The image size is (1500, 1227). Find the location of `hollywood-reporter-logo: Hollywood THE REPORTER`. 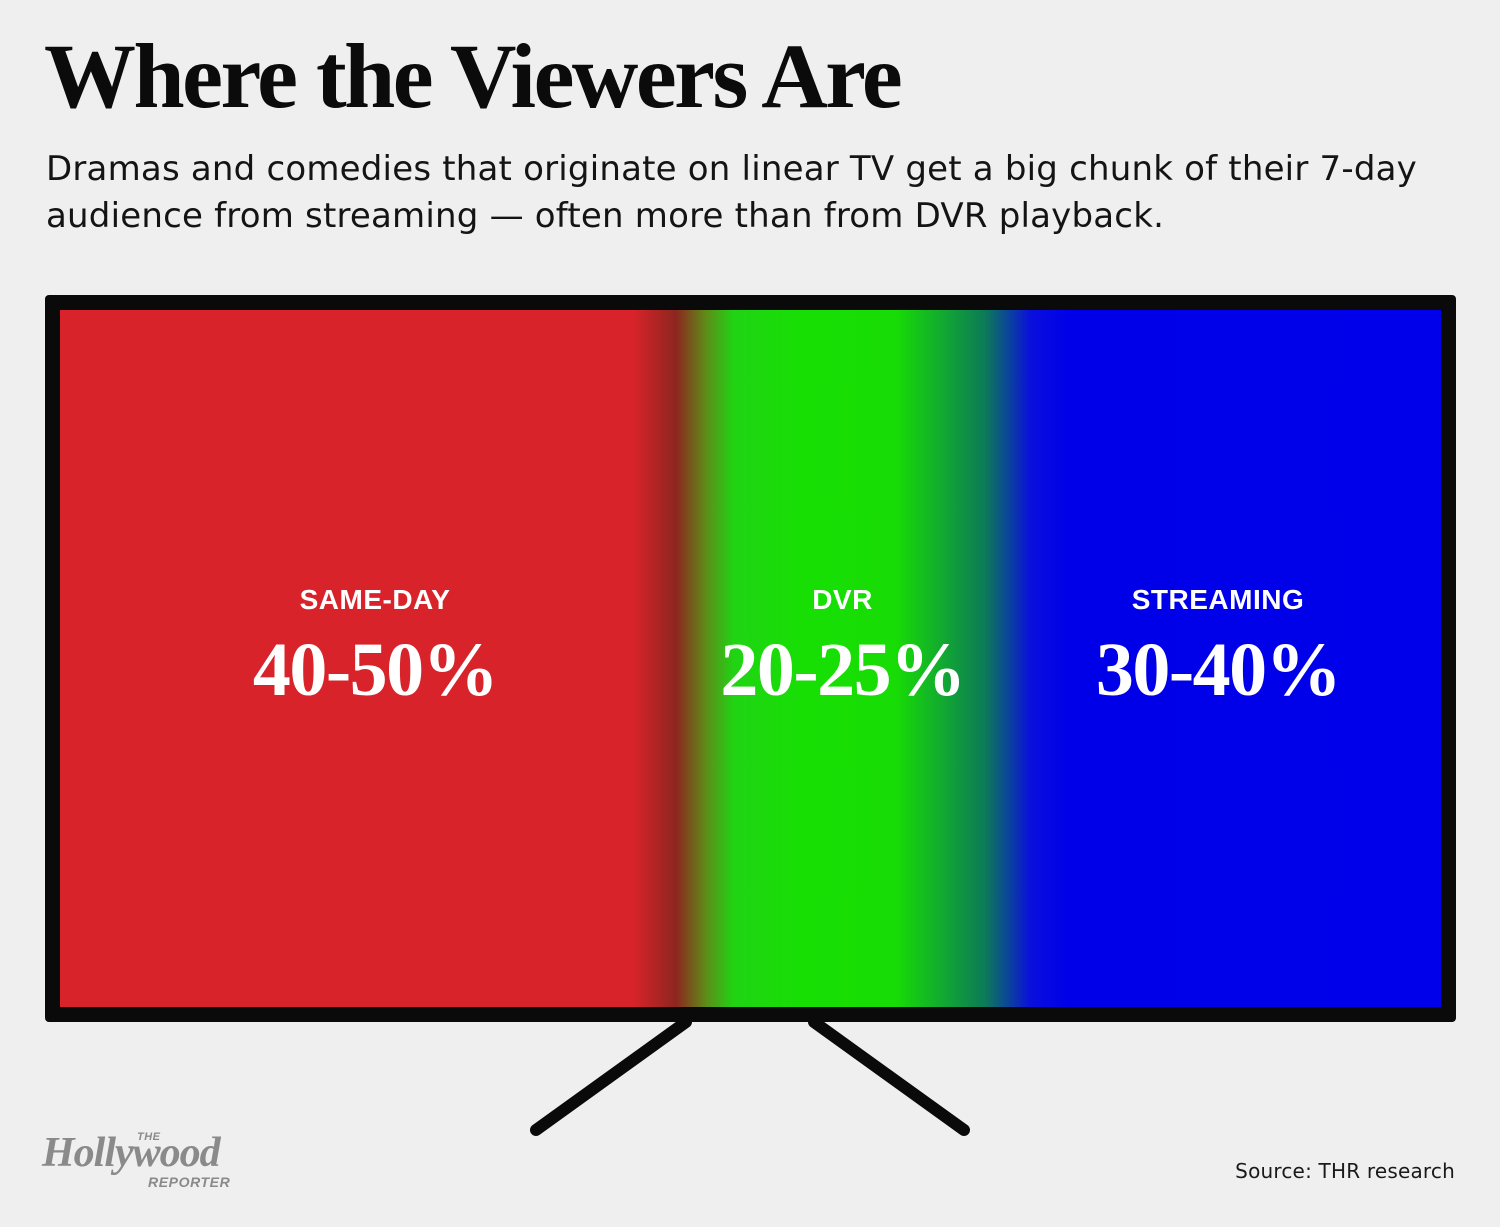

hollywood-reporter-logo: Hollywood THE REPORTER is located at coordinates (160, 1160).